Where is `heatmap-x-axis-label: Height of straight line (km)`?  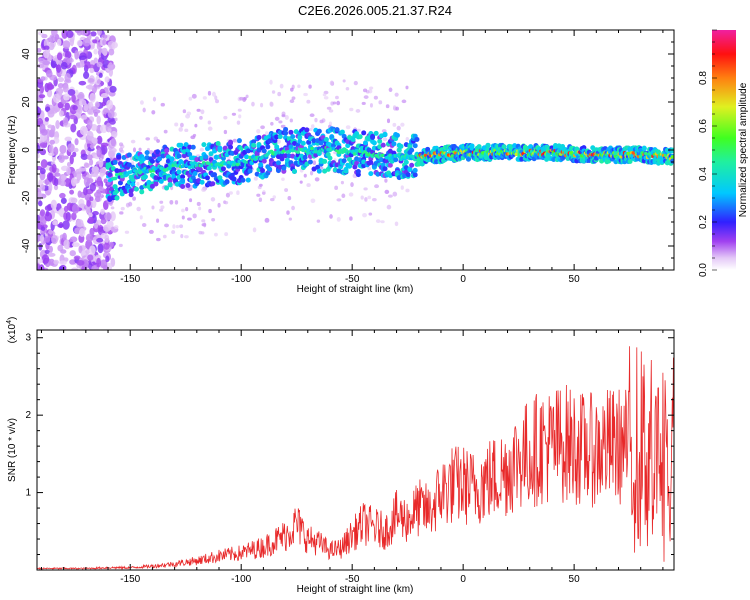
heatmap-x-axis-label: Height of straight line (km) is located at coordinates (355, 289).